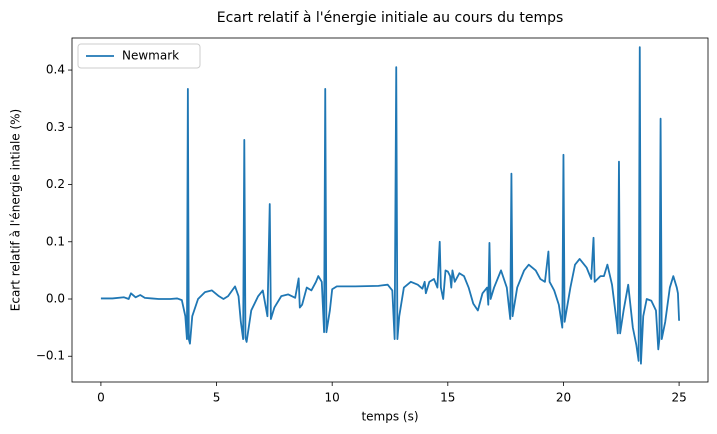 The height and width of the screenshot is (434, 717). Describe the element at coordinates (332, 398) in the screenshot. I see `x-tick-label: 10` at that location.